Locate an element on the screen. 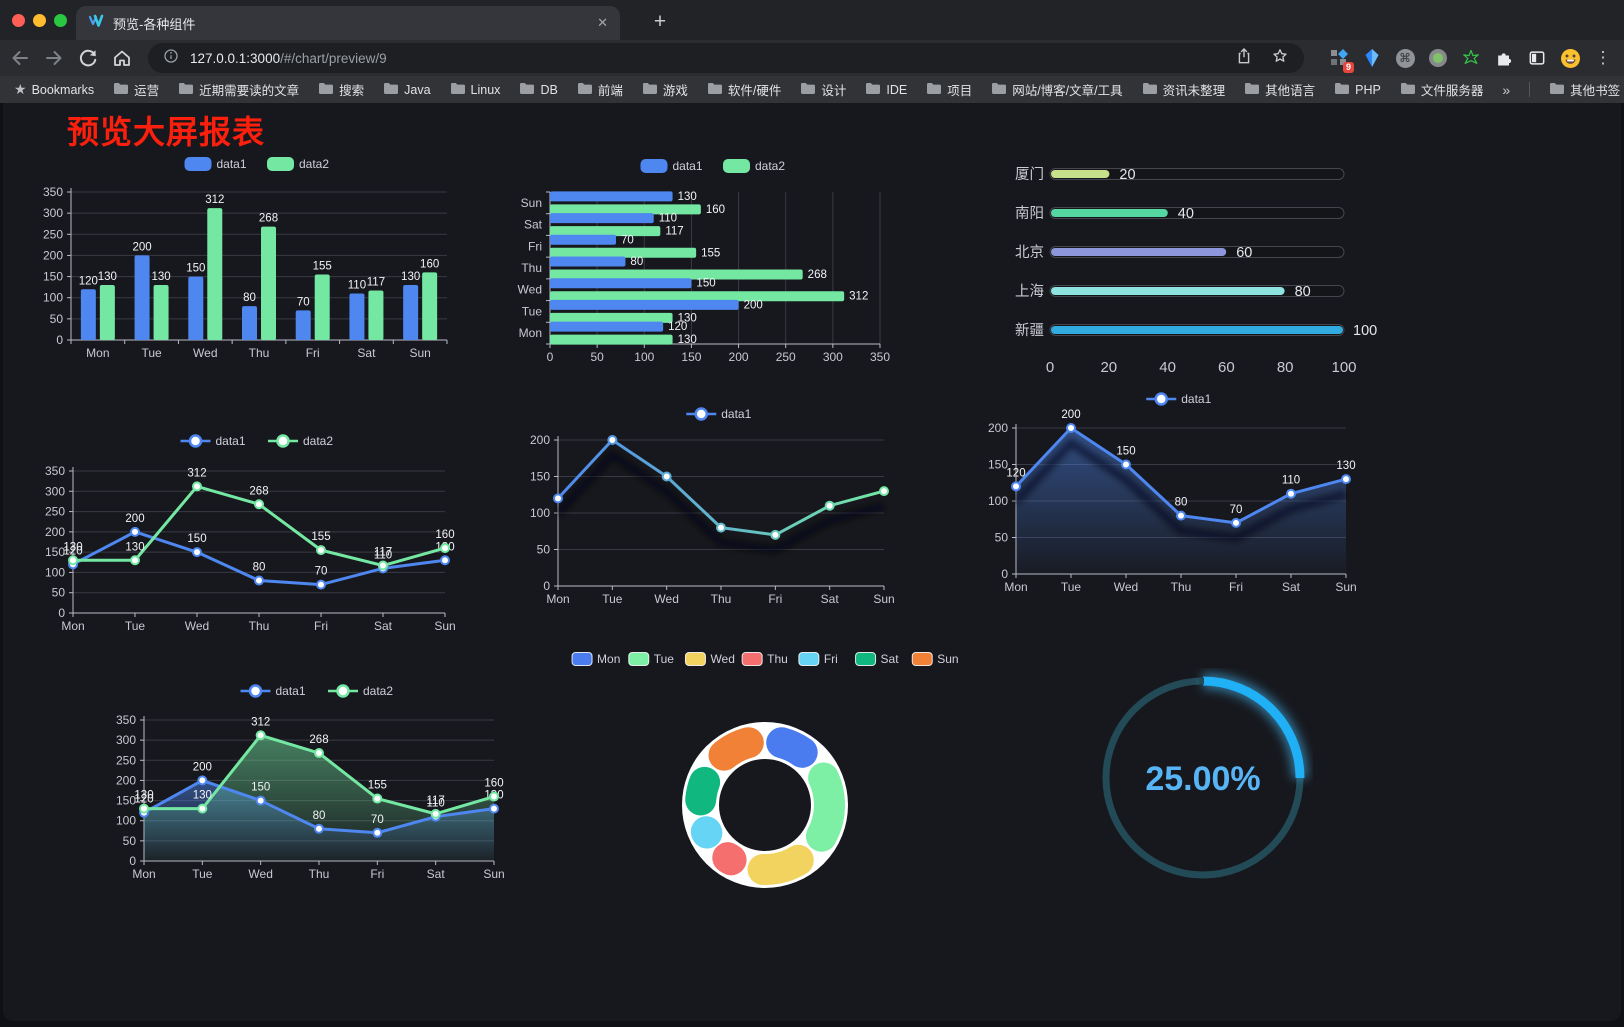  bookmark-folder: Linux is located at coordinates (475, 90).